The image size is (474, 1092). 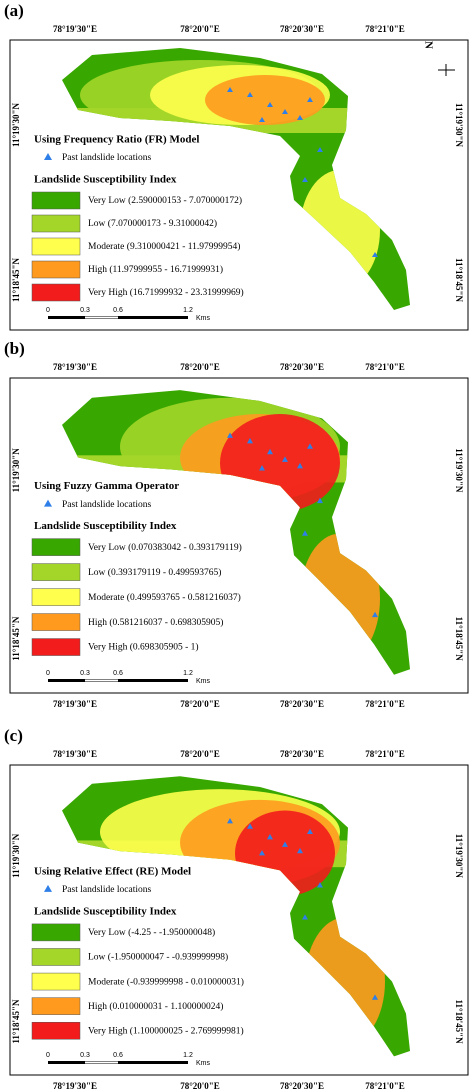 I want to click on panel-label: (b), so click(x=14, y=348).